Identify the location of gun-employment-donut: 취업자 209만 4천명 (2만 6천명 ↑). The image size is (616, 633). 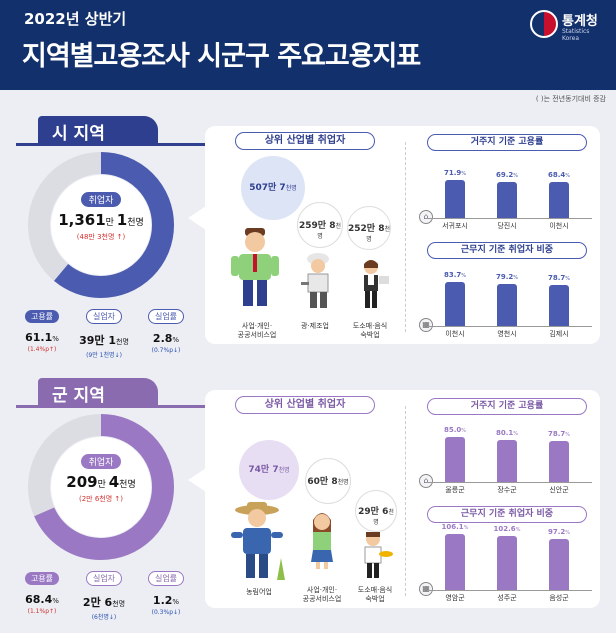
(101, 487).